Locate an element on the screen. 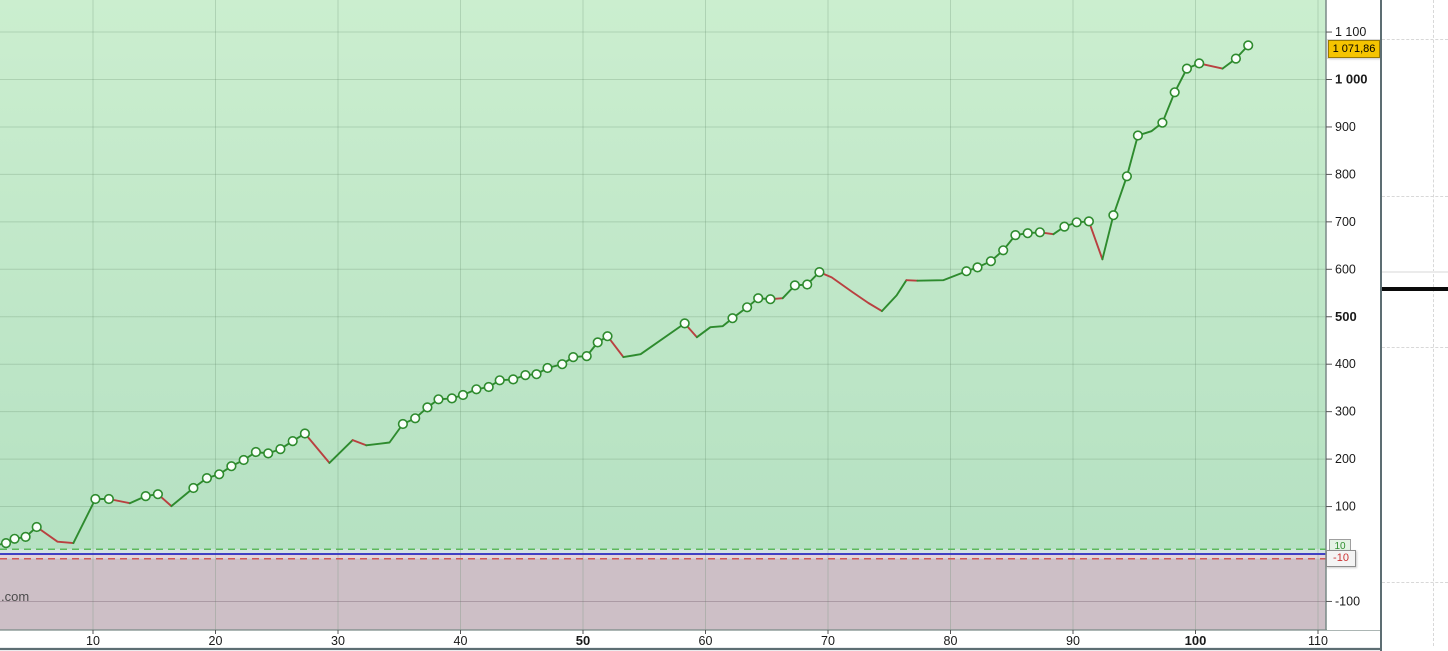 The image size is (1448, 651). x-tick-label: 70 is located at coordinates (828, 641).